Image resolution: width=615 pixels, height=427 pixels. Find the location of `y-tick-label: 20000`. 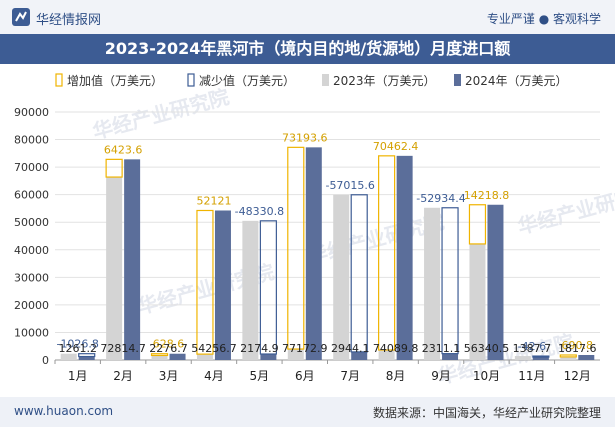

y-tick-label: 20000 is located at coordinates (31, 305).